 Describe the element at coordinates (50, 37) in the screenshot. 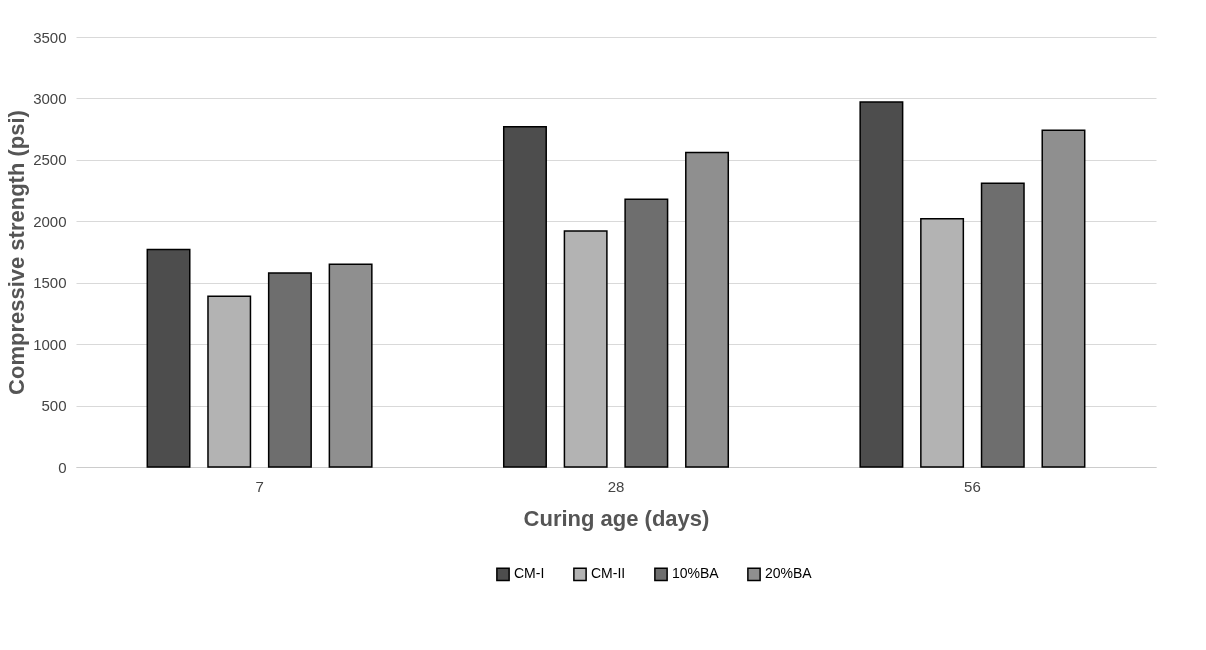

I see `y-tick-label: 3500` at that location.